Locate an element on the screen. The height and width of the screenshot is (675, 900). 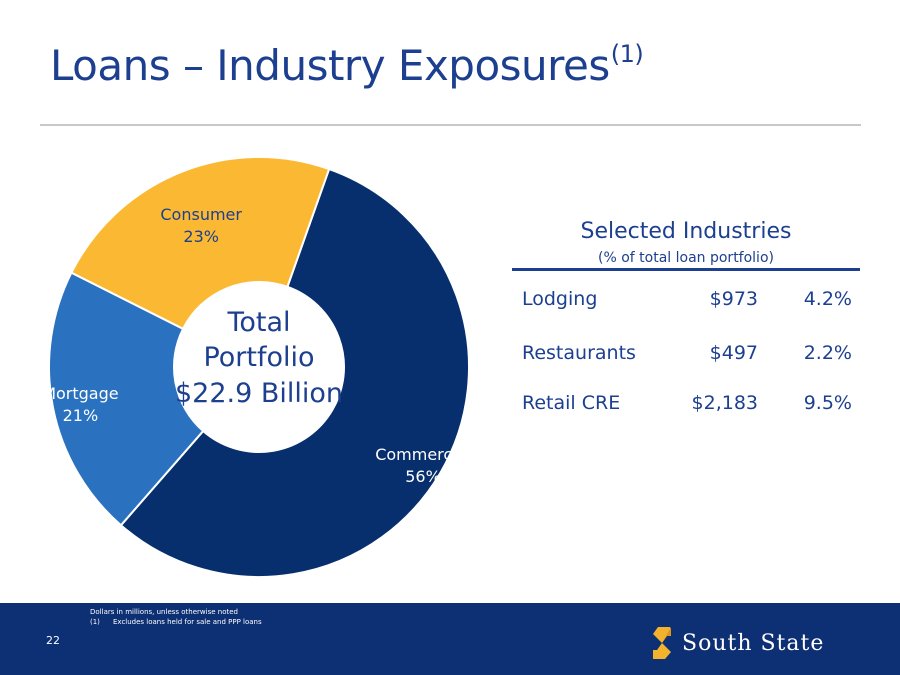
industry-amount: $497 is located at coordinates (733, 353).